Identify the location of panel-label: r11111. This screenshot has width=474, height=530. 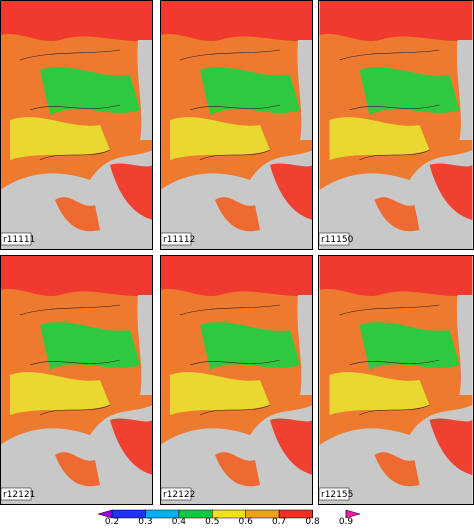
(19, 240).